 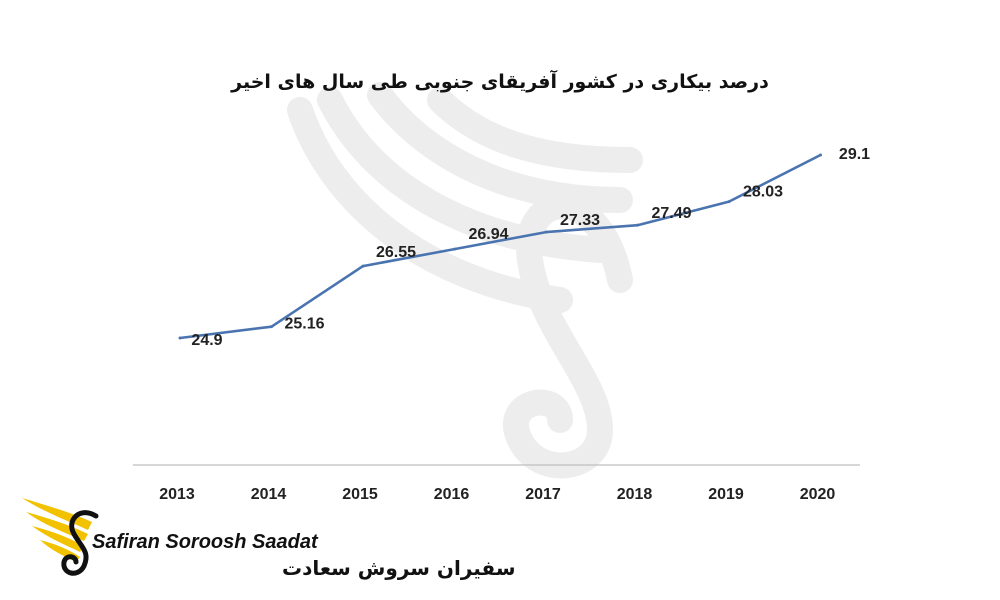 I want to click on logo-name-en: Safiran Soroosh Saadat, so click(x=205, y=542).